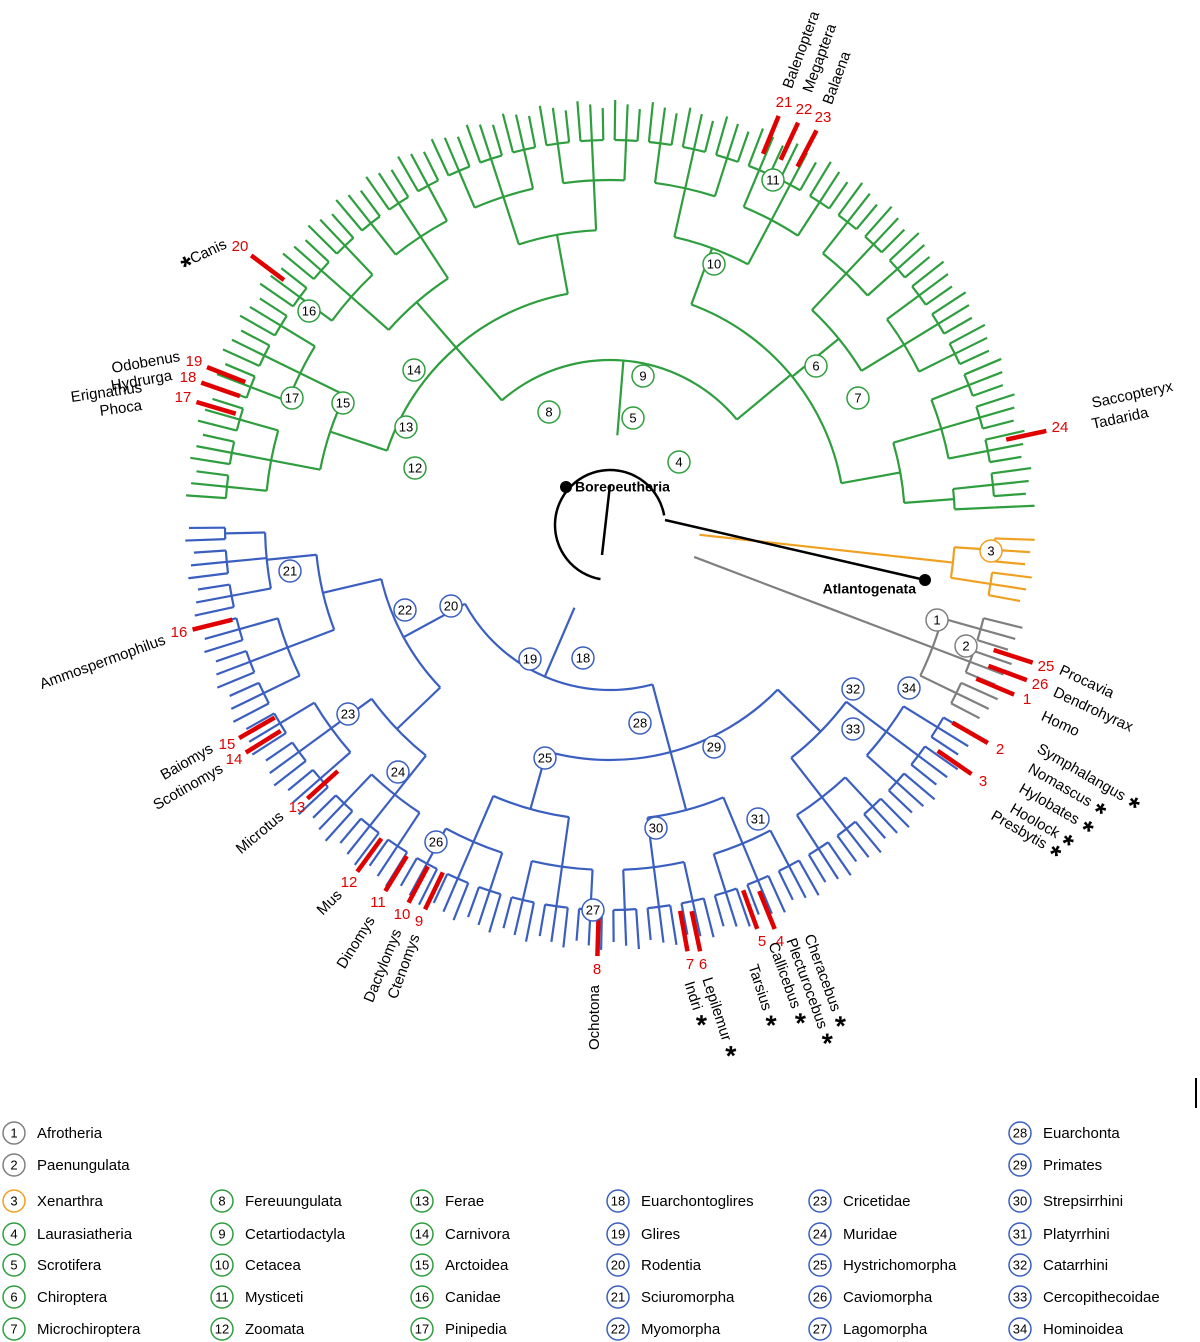  I want to click on clade-node-number: 6, so click(815, 365).